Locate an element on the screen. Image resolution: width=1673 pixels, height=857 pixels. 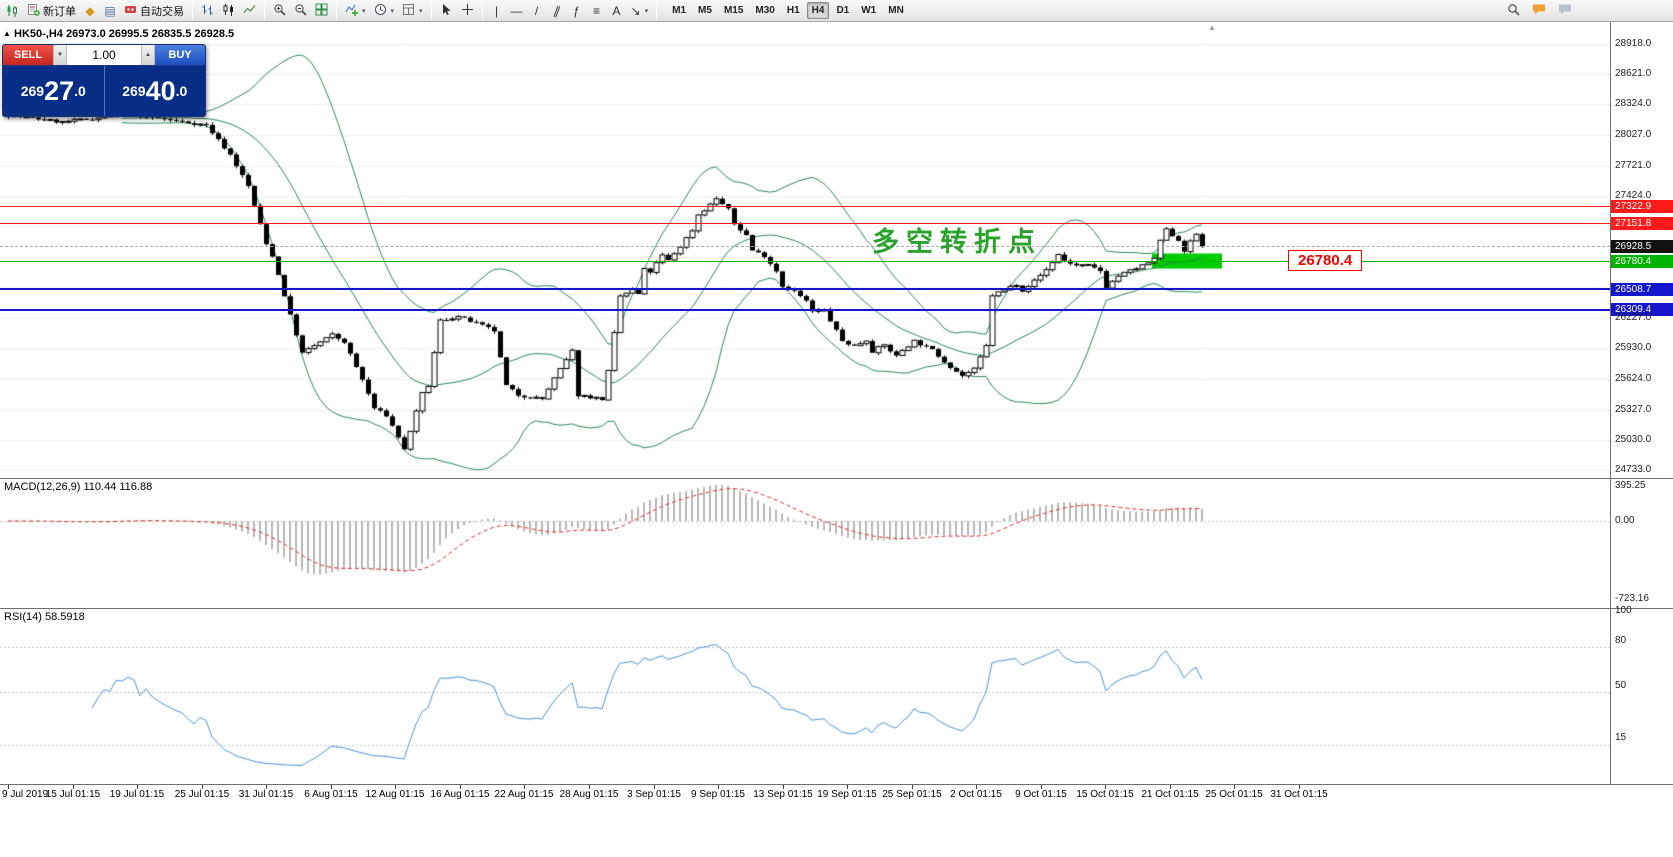
market-watch-icon: ▤ is located at coordinates (110, 10).